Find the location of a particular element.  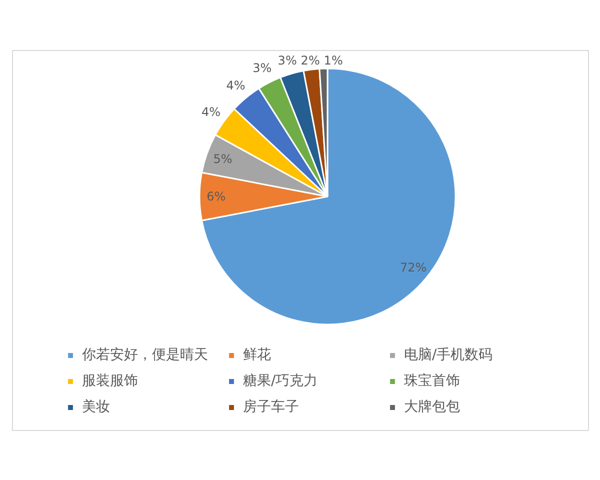

legend-label: 大牌包包 is located at coordinates (432, 407).